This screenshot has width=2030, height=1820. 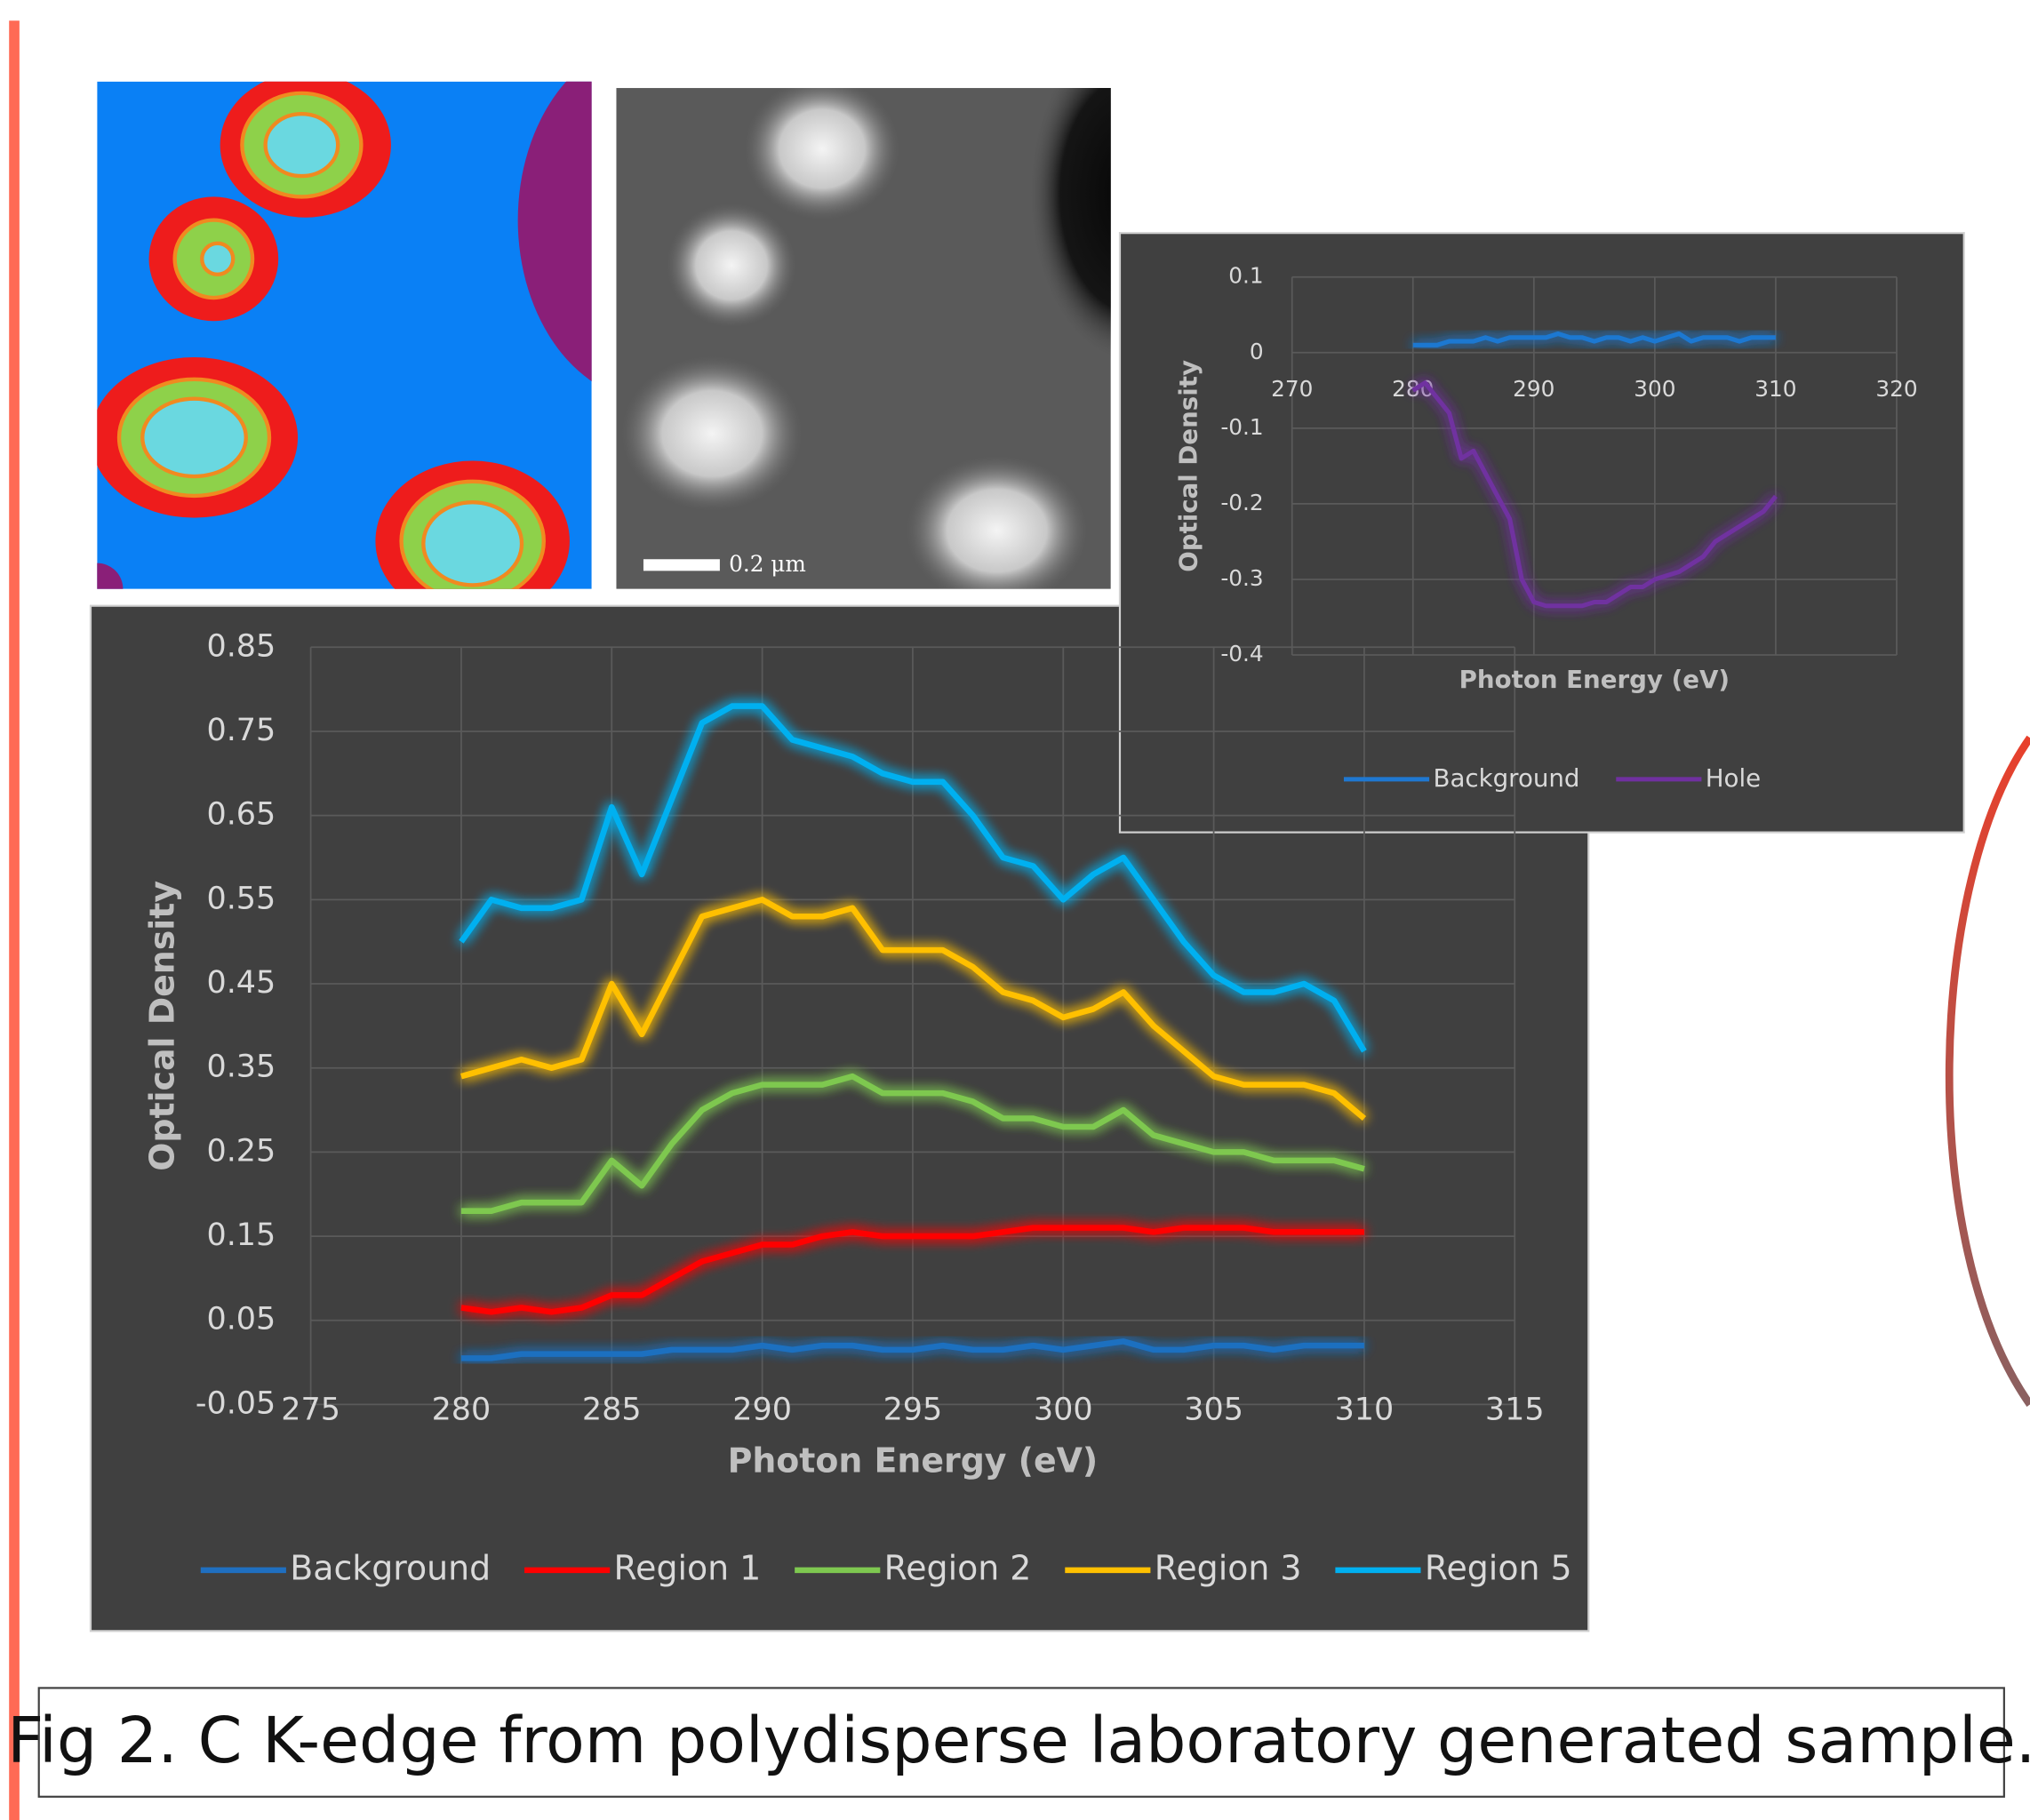 What do you see at coordinates (241, 1067) in the screenshot?
I see `y-tick-label: 0.35` at bounding box center [241, 1067].